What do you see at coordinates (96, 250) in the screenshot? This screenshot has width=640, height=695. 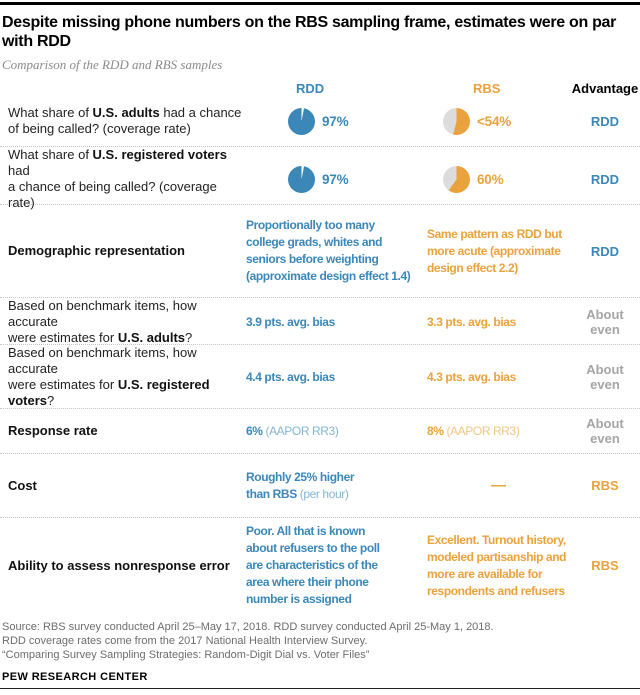 I see `label-bold-text: Demographic representation` at bounding box center [96, 250].